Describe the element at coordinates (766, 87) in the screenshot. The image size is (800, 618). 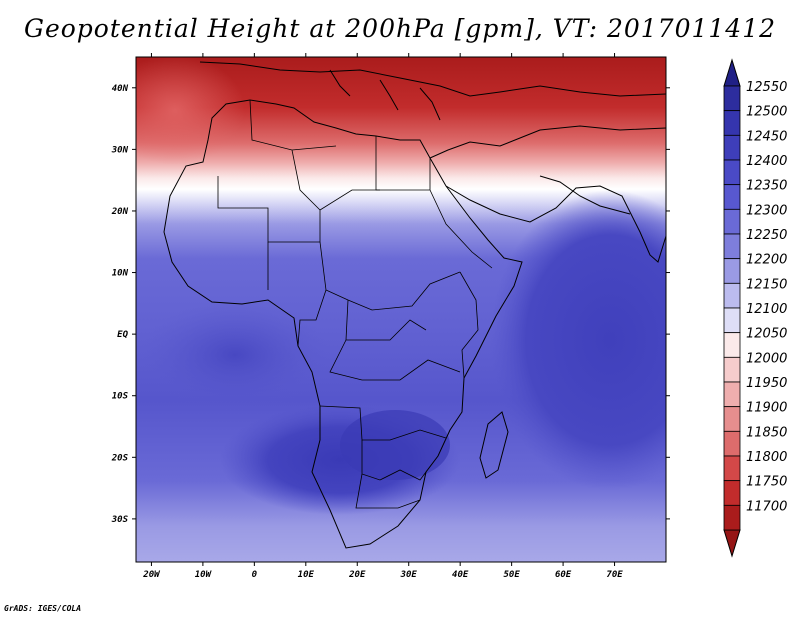
I see `colorbar-label: 12550` at that location.